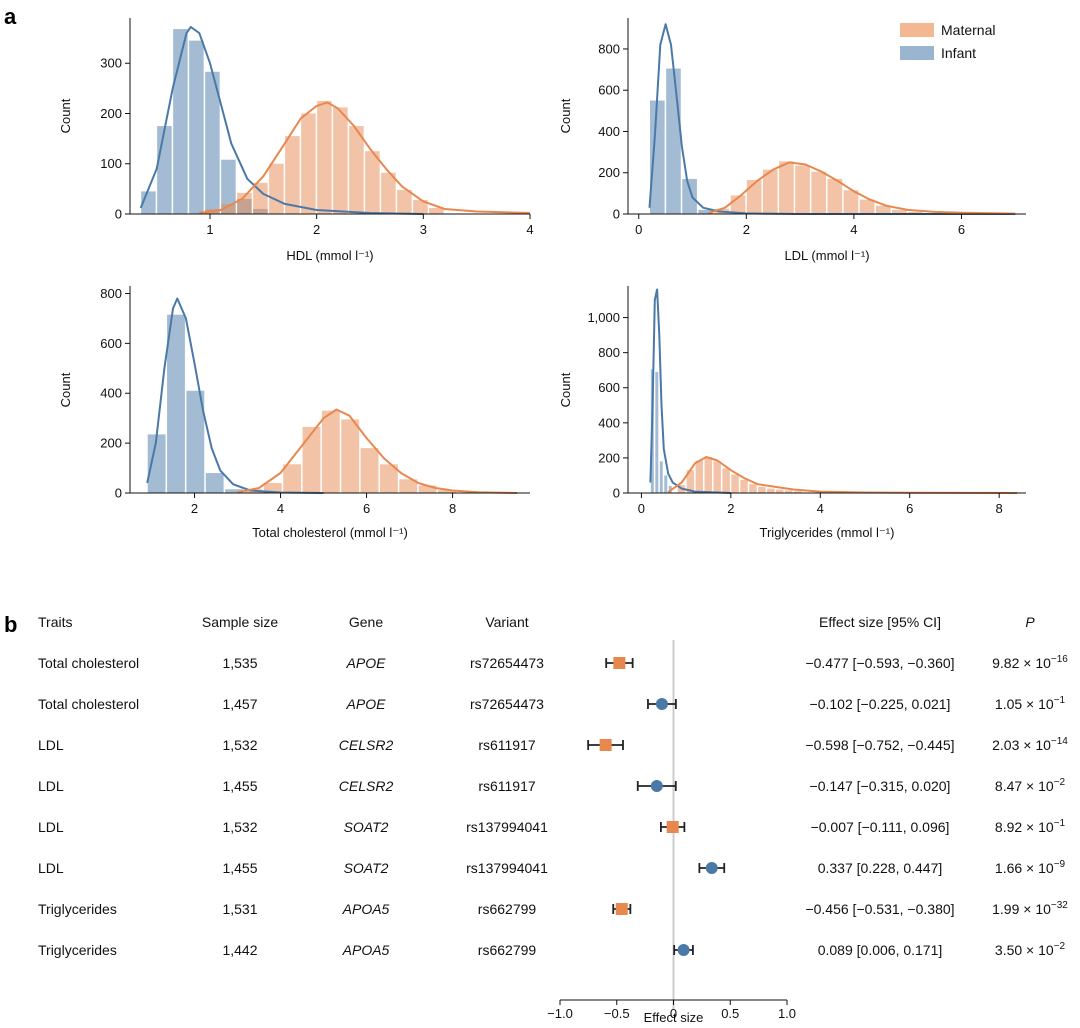  I want to click on forest-x-tick-label: 0.5, so click(730, 1013).